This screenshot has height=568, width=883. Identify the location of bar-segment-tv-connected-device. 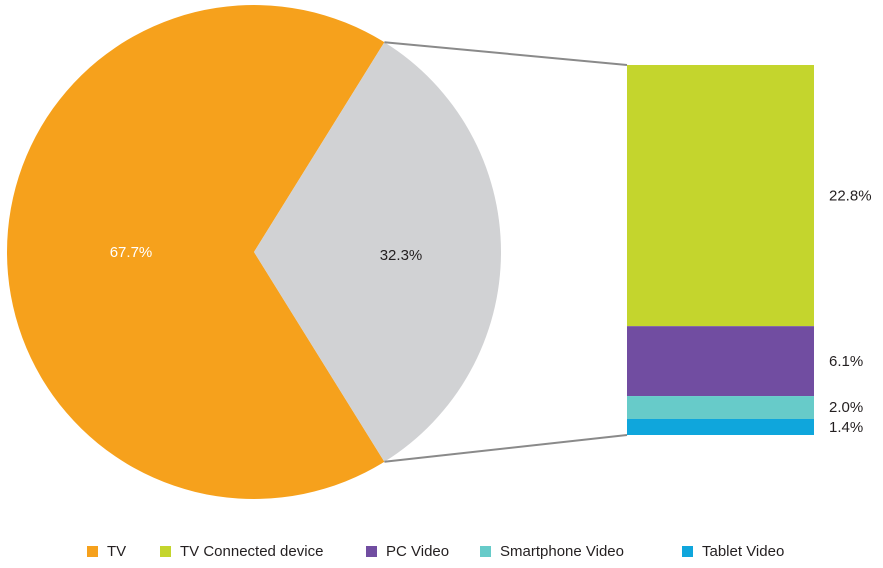
(720, 196).